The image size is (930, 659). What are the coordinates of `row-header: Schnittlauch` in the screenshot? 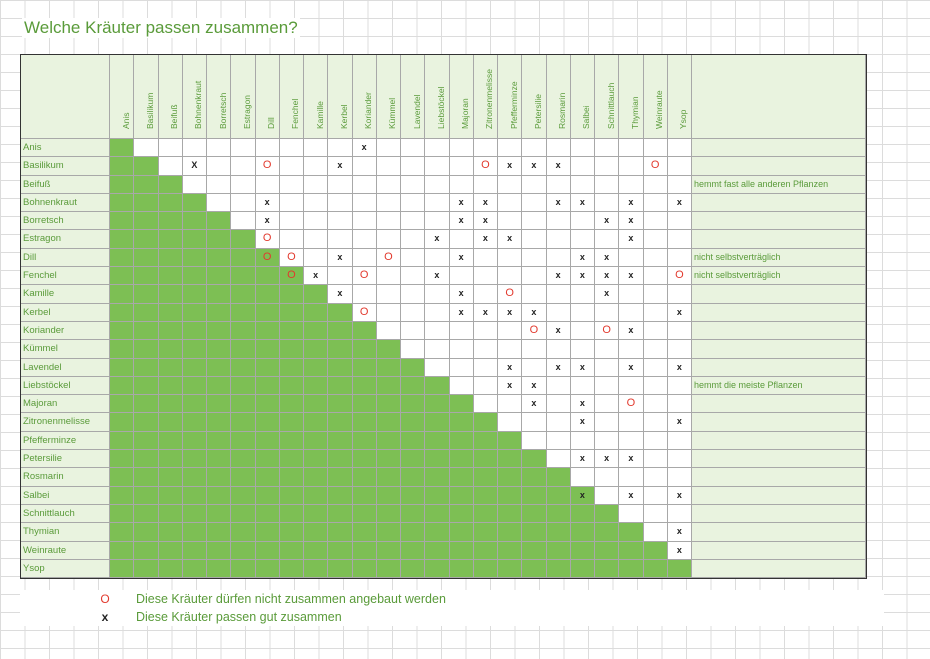 It's located at (65, 514).